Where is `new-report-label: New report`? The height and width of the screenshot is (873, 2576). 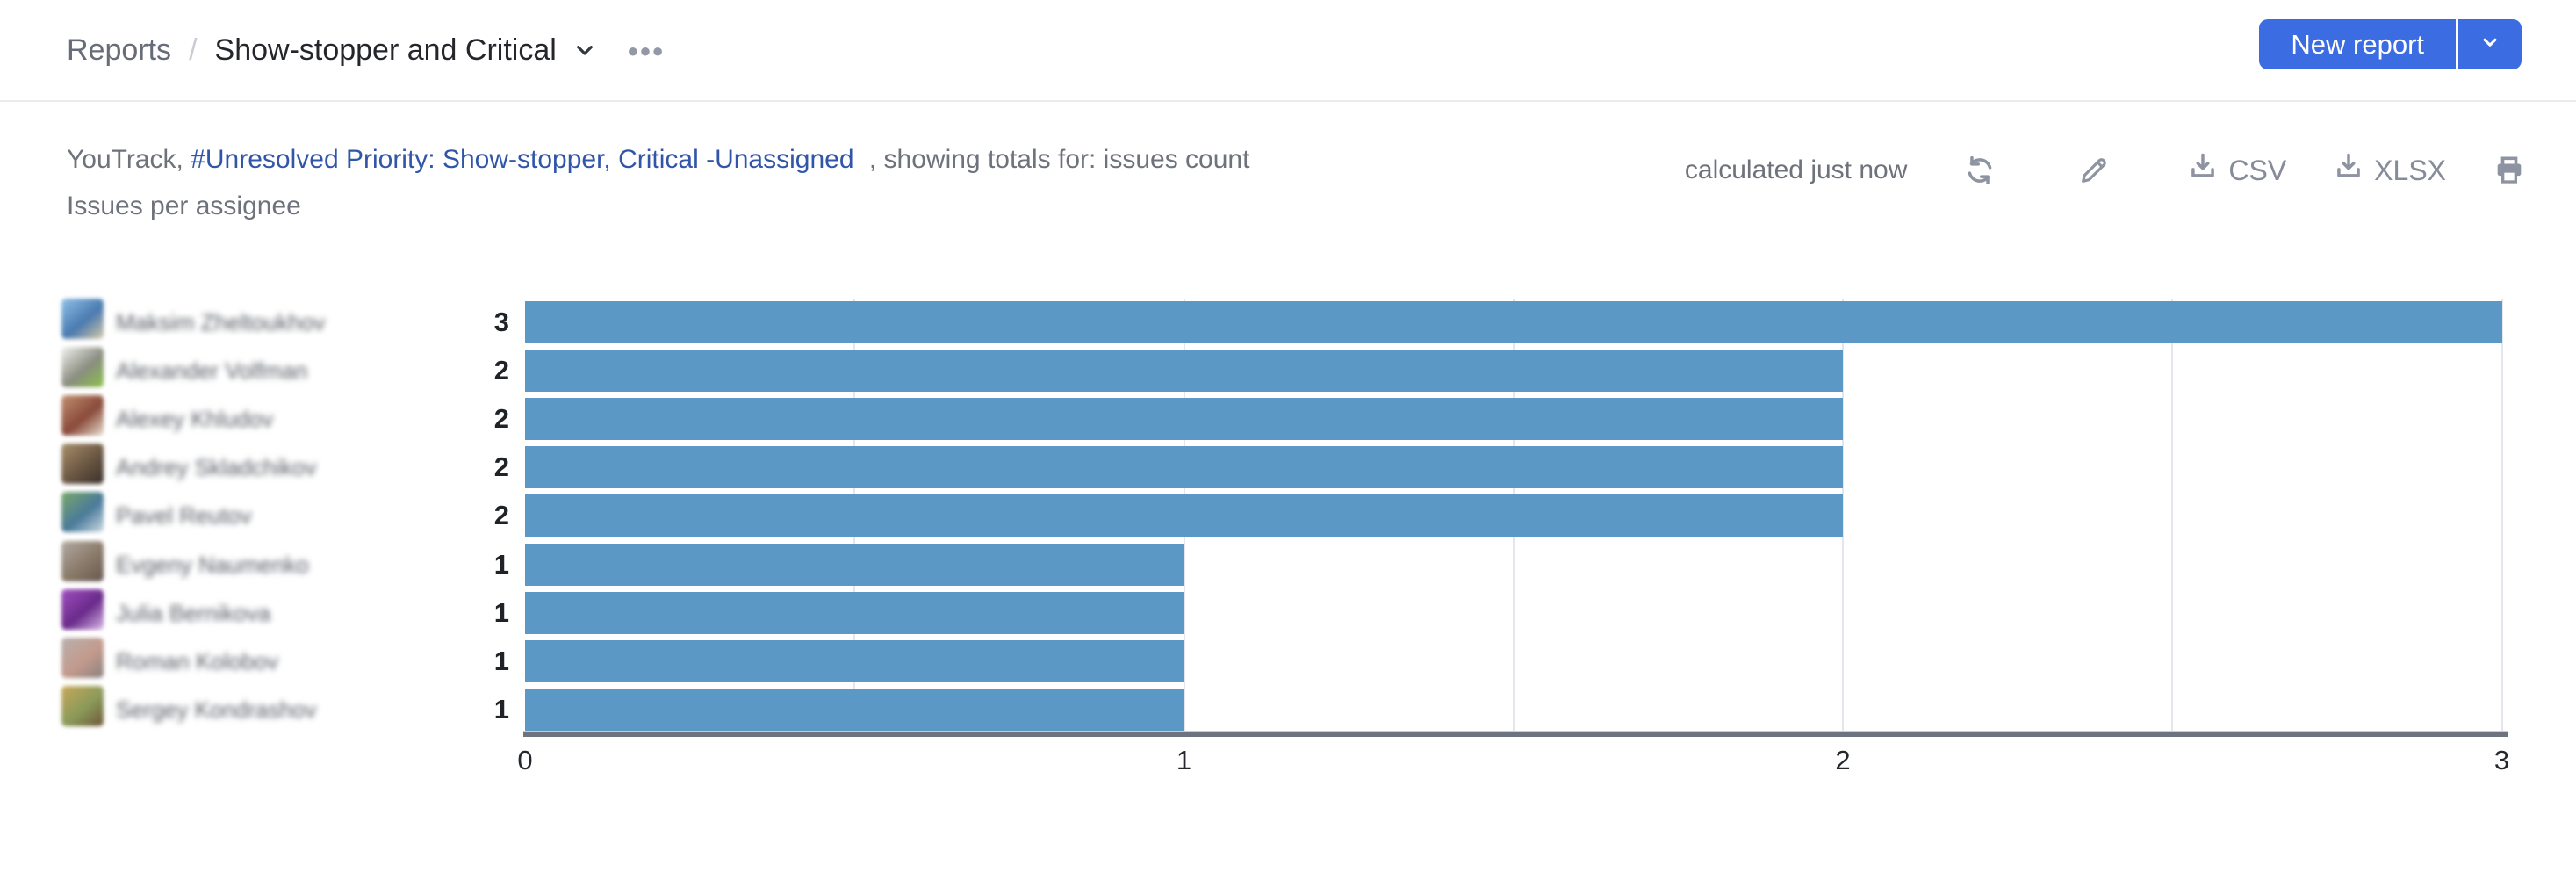
new-report-label: New report is located at coordinates (2357, 44).